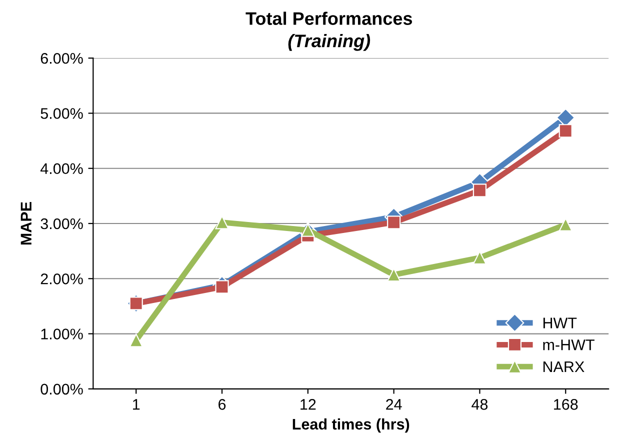 The height and width of the screenshot is (447, 621). I want to click on y-tick-label: 1.00%, so click(62, 334).